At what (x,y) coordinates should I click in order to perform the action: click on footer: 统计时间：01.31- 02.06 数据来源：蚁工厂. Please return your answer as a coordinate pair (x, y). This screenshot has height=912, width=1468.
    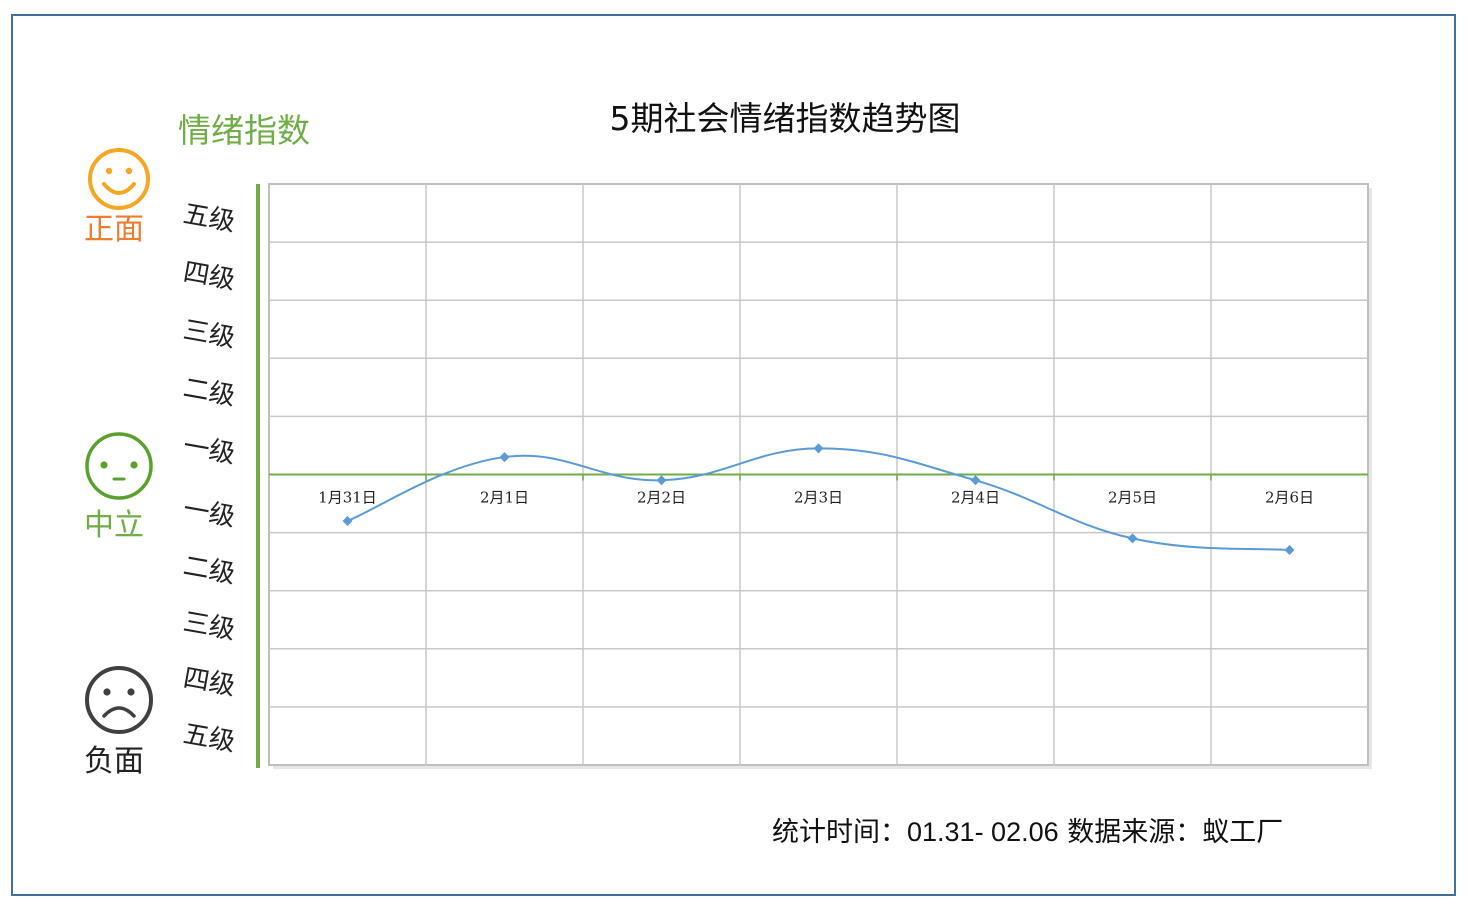
    Looking at the image, I should click on (1027, 829).